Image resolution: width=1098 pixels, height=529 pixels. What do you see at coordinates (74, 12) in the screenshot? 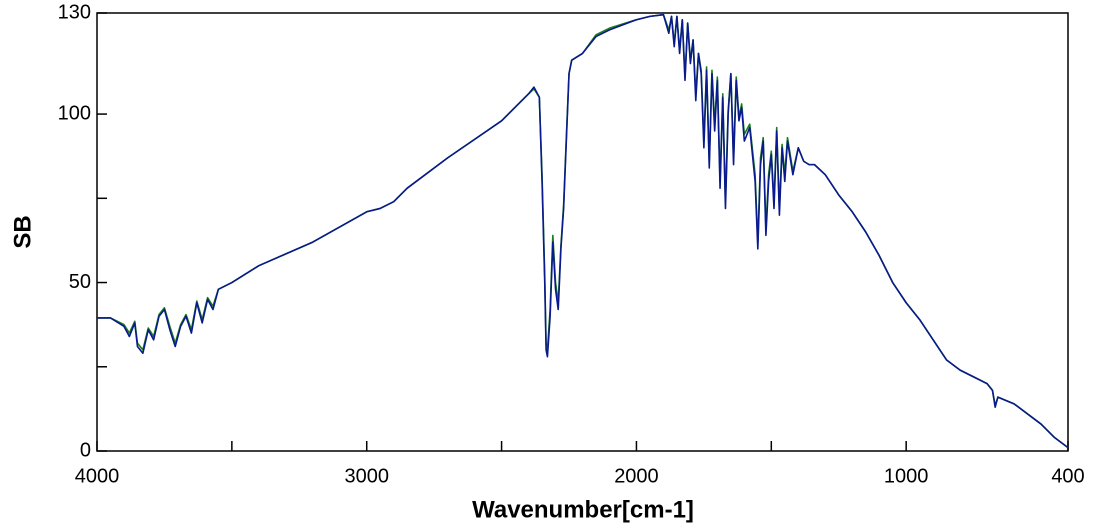
I see `y-tick-label: 130` at bounding box center [74, 12].